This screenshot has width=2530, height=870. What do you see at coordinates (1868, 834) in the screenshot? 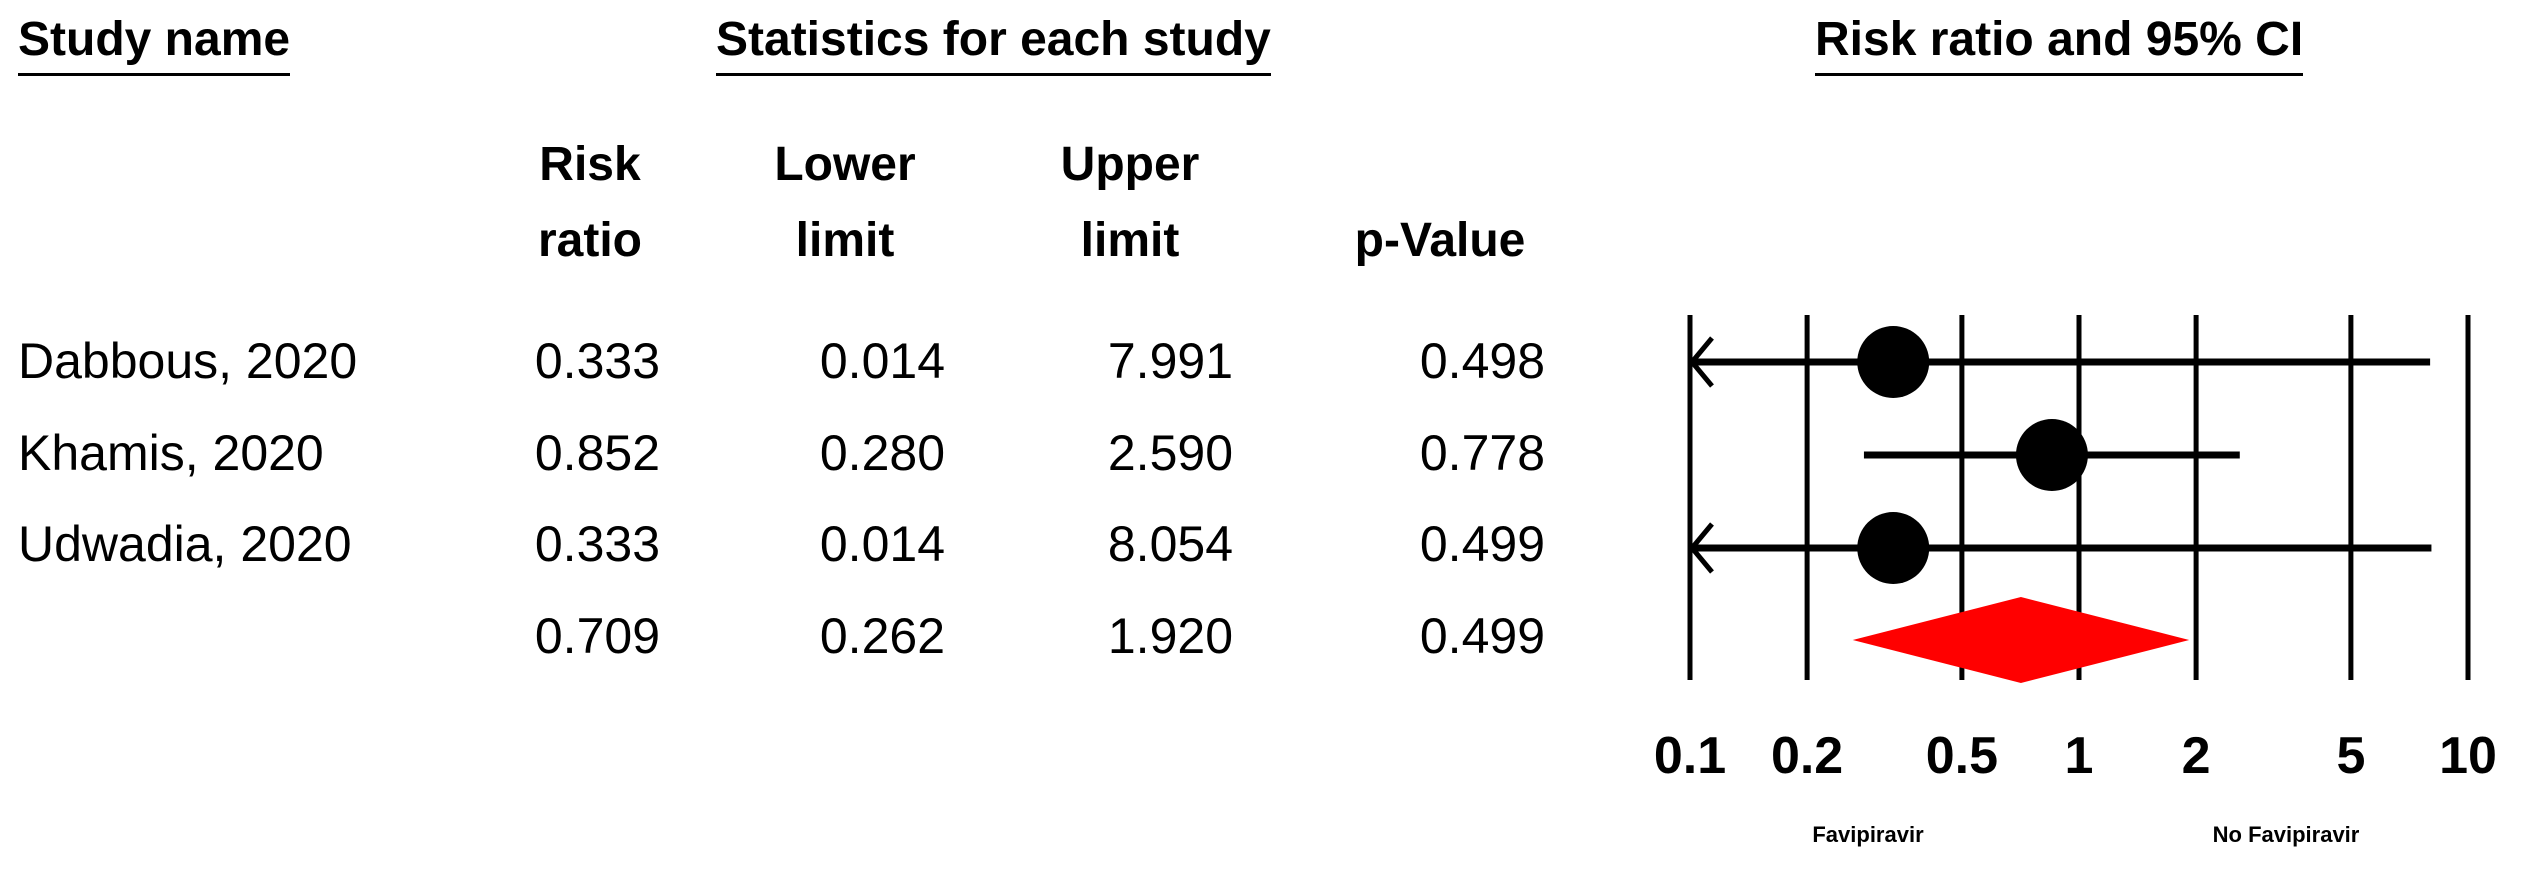
I see `favours-left-label: Favipiravir` at bounding box center [1868, 834].